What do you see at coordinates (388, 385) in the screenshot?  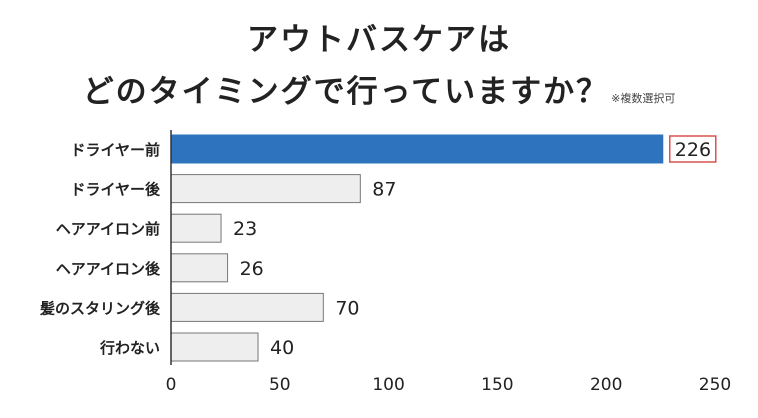 I see `x-tick-label: 100` at bounding box center [388, 385].